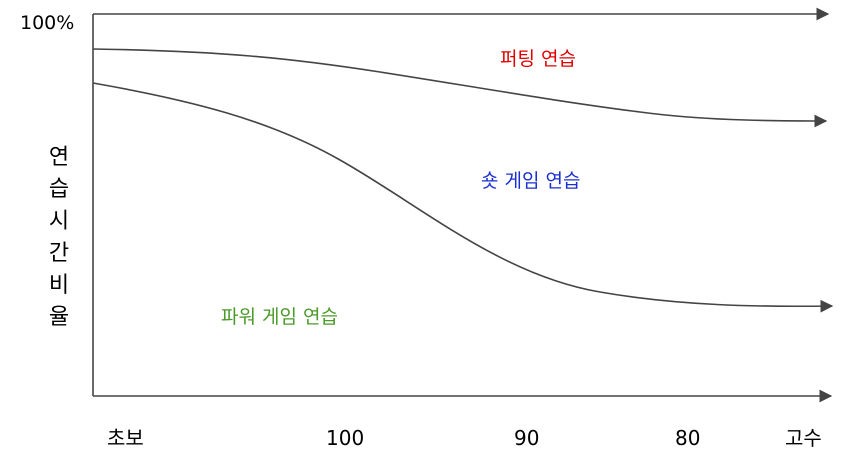 Image resolution: width=851 pixels, height=460 pixels. What do you see at coordinates (59, 237) in the screenshot?
I see `y-axis-title: 연습시간비율` at bounding box center [59, 237].